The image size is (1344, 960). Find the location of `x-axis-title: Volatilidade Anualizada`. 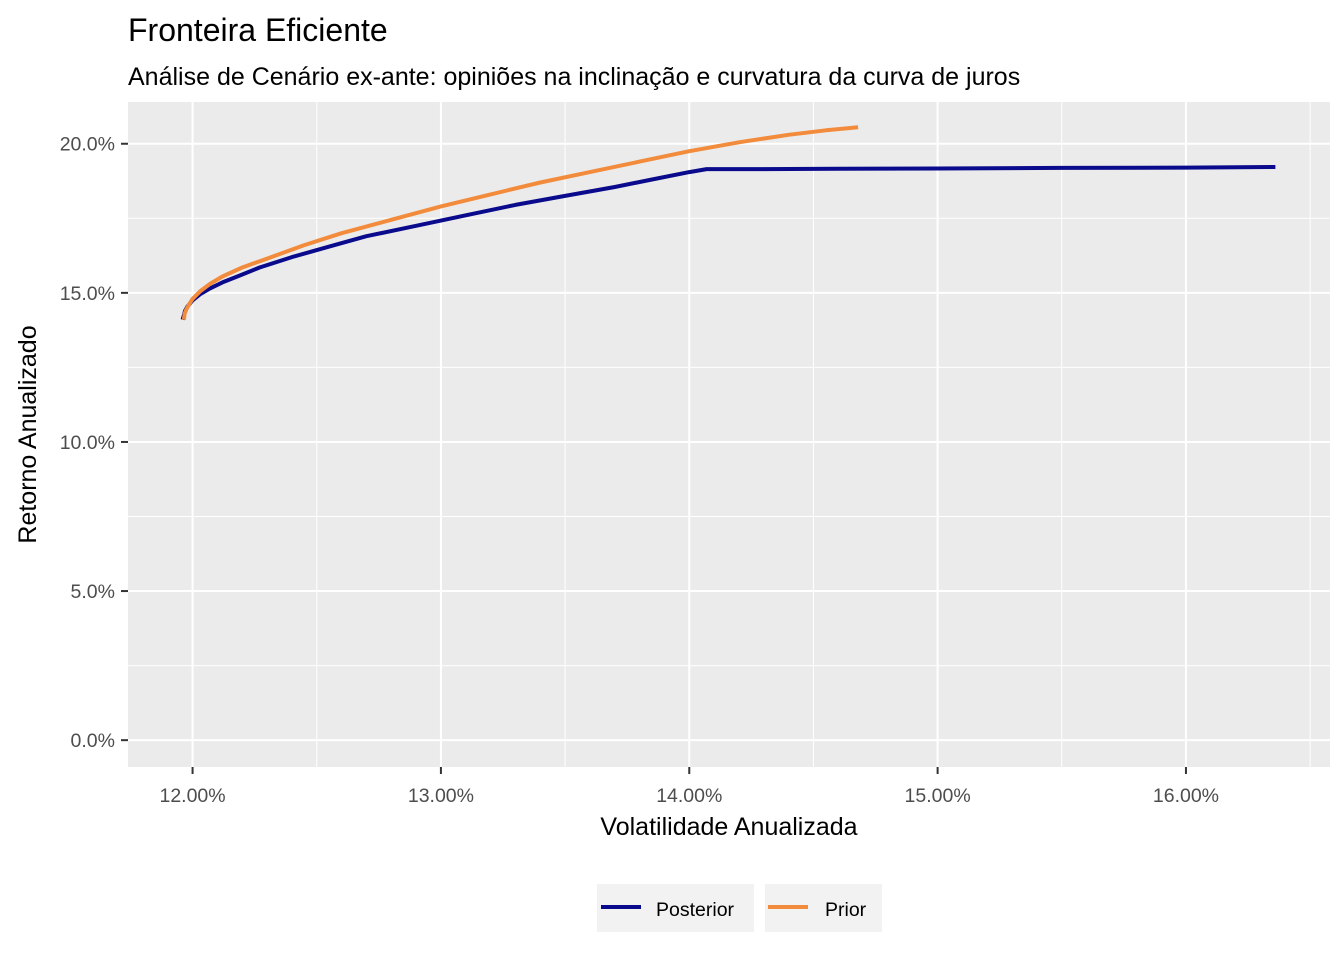

x-axis-title: Volatilidade Anualizada is located at coordinates (728, 827).